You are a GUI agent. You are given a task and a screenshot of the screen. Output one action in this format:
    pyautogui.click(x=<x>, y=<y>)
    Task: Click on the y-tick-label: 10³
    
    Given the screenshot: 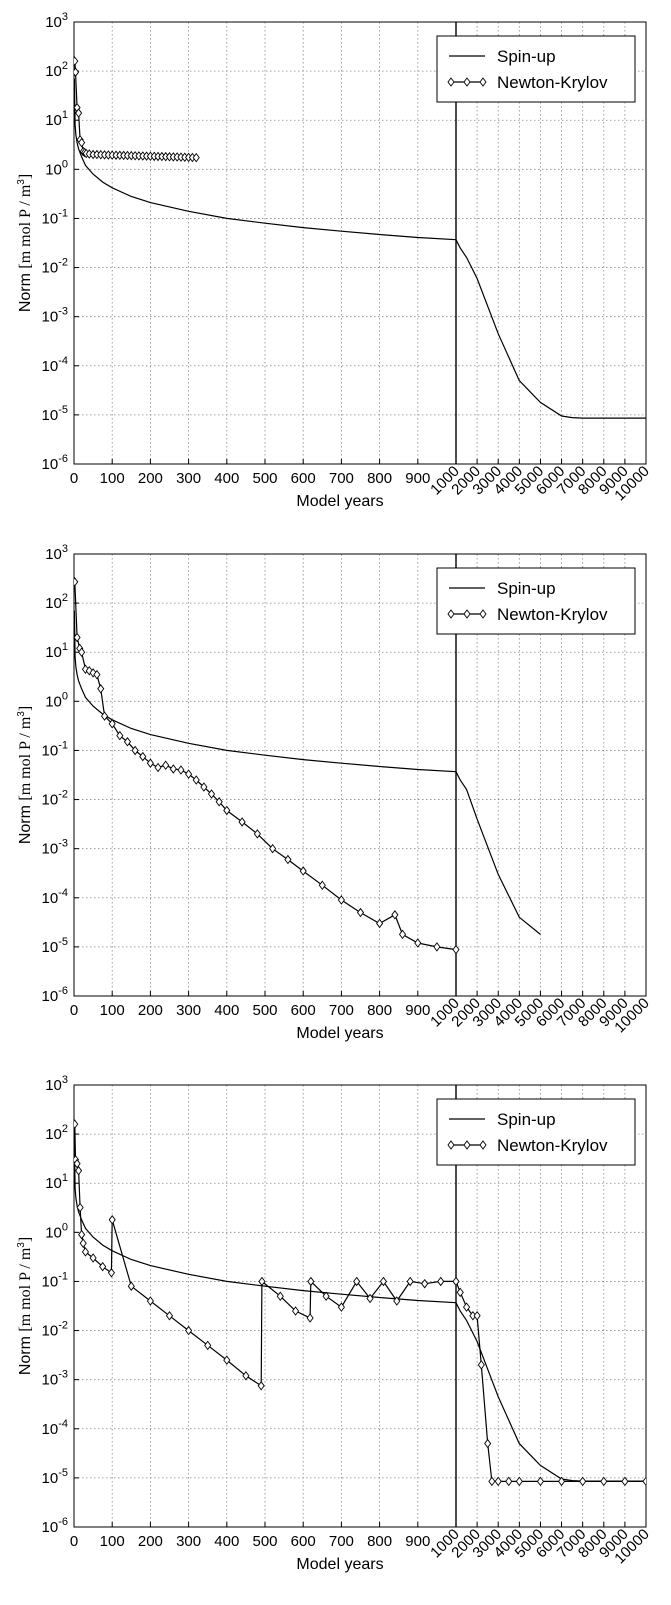 What is the action you would take?
    pyautogui.click(x=56, y=1084)
    